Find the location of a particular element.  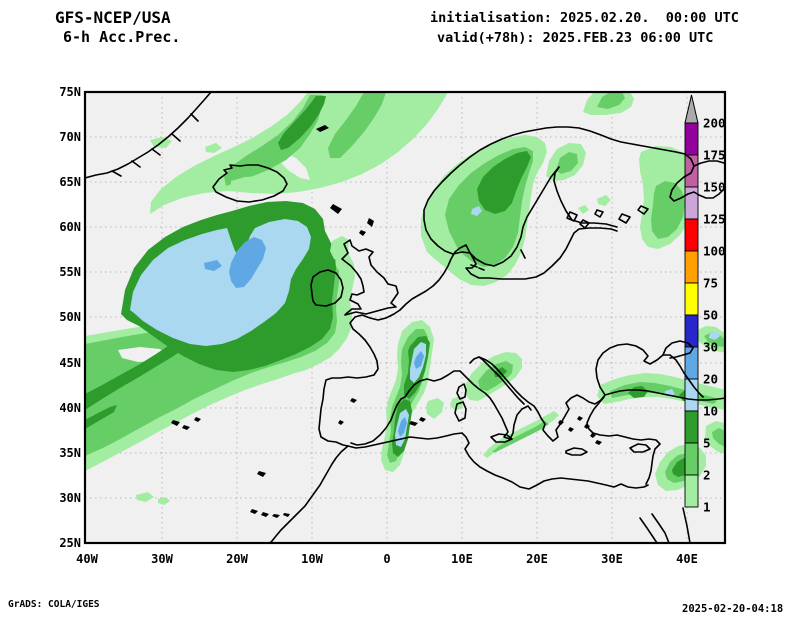

model-title: GFS-NCEP/USA is located at coordinates (113, 17).